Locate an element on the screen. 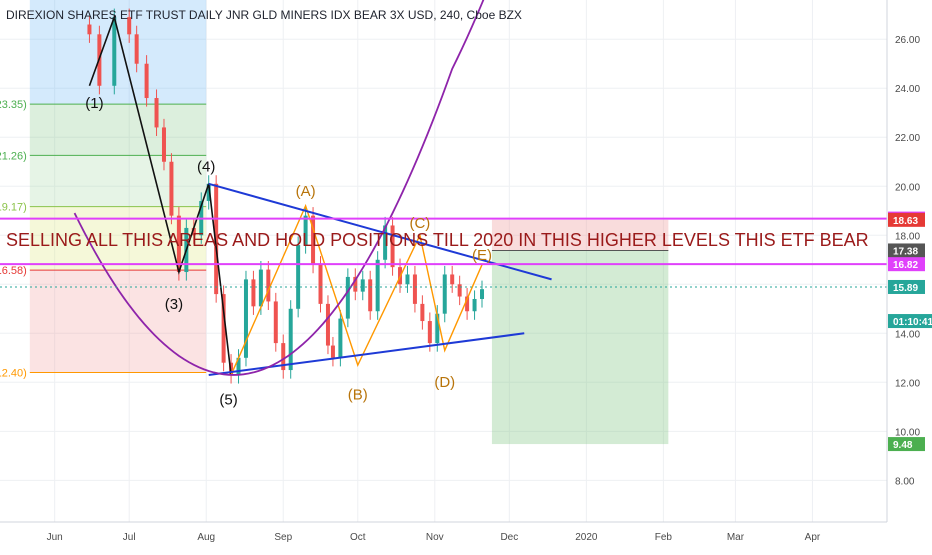 This screenshot has width=932, height=555. fib-label-4: 0(12.40) is located at coordinates (13, 374).